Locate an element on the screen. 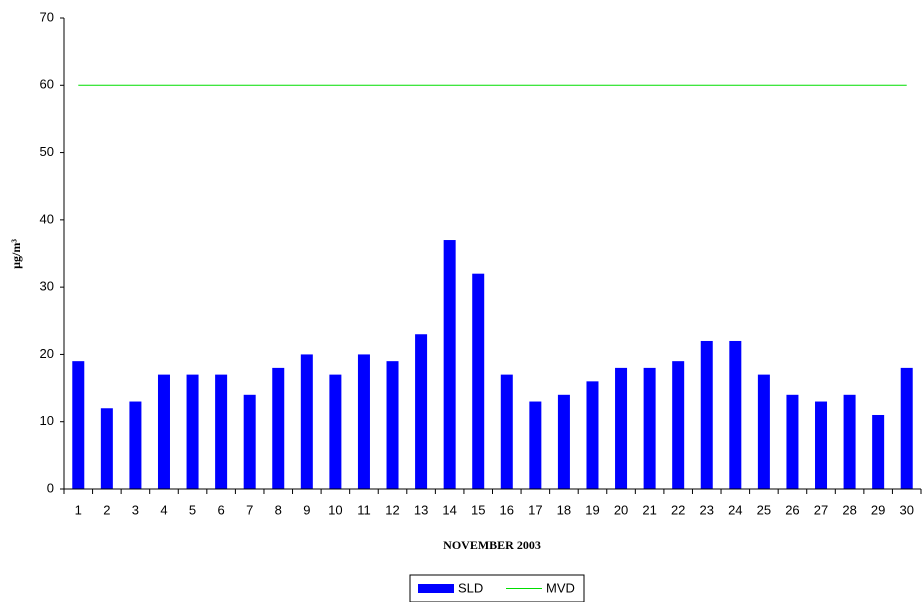 The image size is (923, 607). x-tick-label: 24 is located at coordinates (735, 509).